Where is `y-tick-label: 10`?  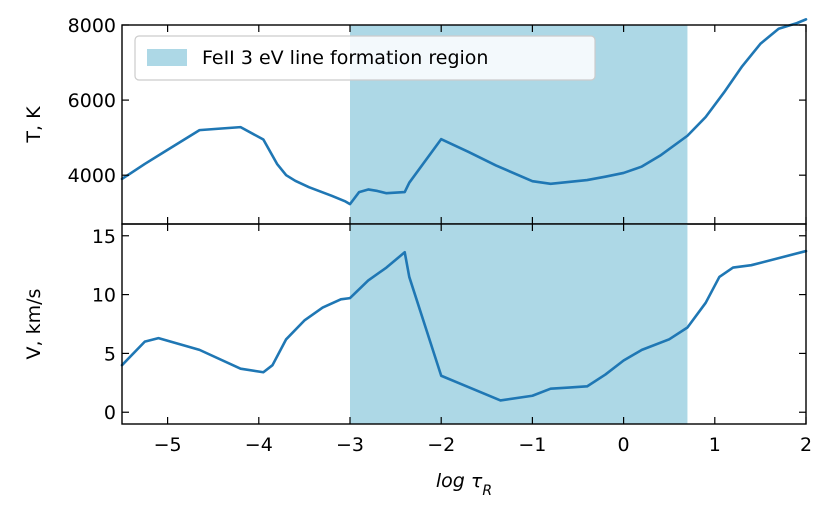 y-tick-label: 10 is located at coordinates (104, 296).